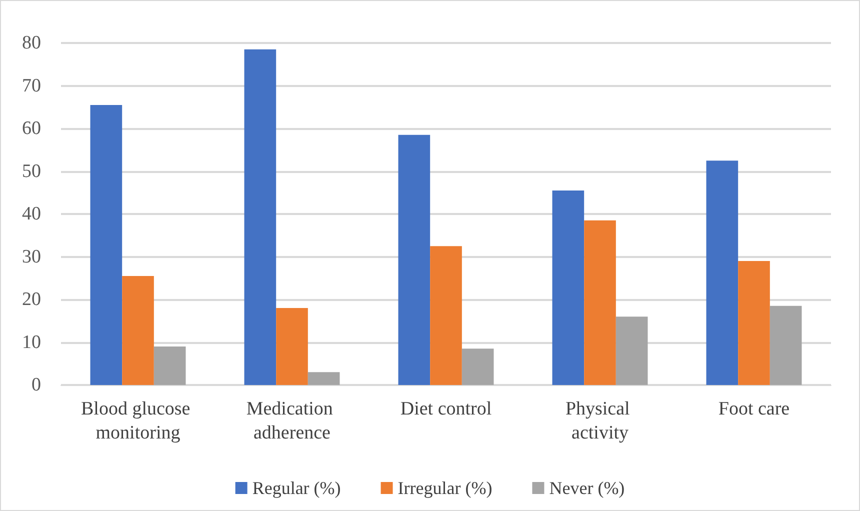 The image size is (860, 511). What do you see at coordinates (31, 43) in the screenshot?
I see `y-tick-label: 80` at bounding box center [31, 43].